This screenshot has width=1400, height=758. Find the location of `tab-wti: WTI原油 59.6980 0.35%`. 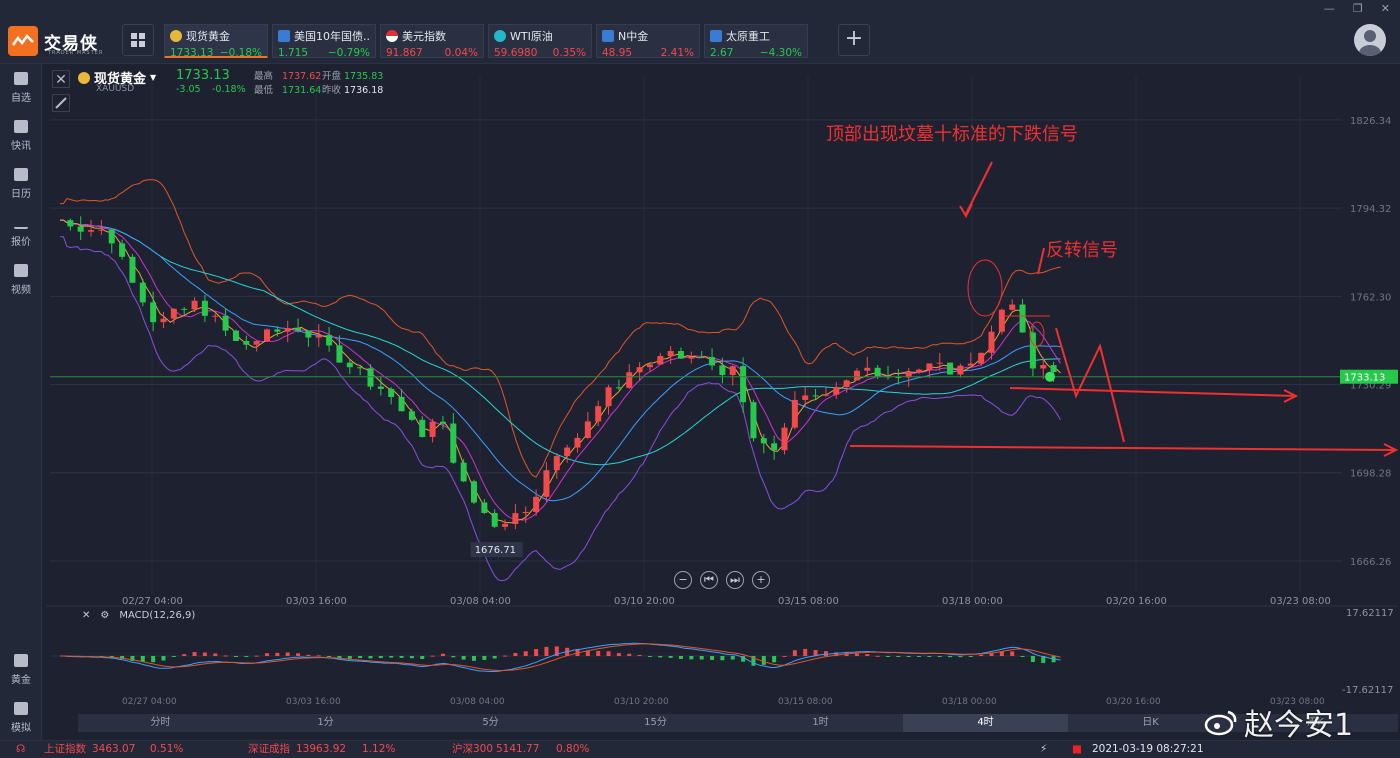

tab-wti: WTI原油 59.6980 0.35% is located at coordinates (540, 41).